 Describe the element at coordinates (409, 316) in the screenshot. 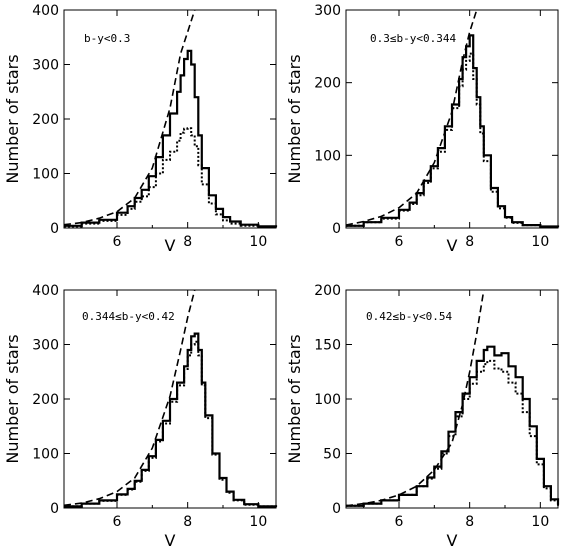

I see `panel-label: 0.42≤b-y<0.54` at that location.